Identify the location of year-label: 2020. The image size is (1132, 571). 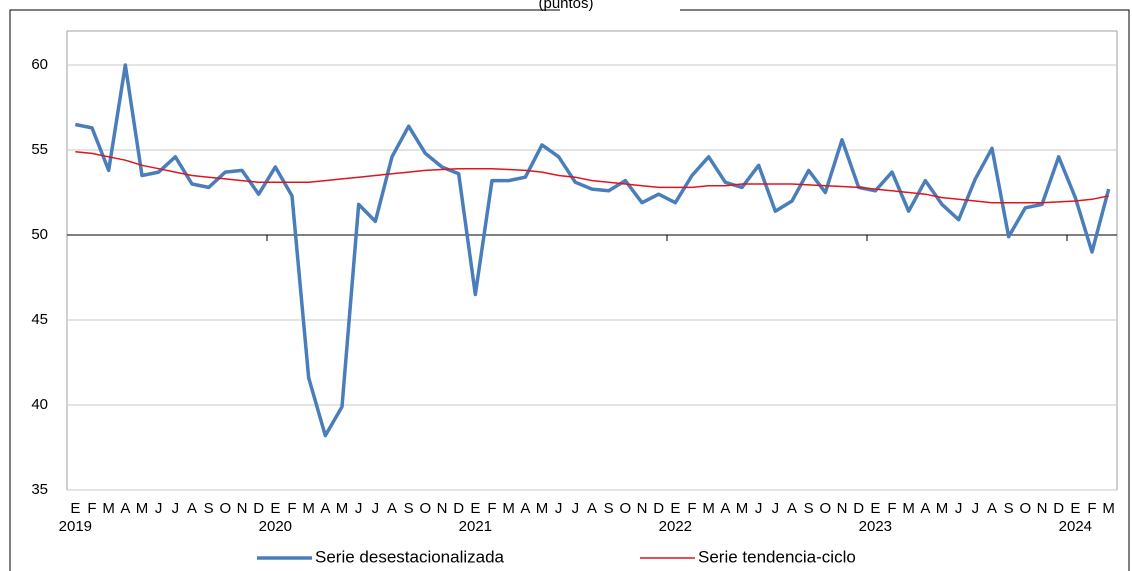
(275, 526).